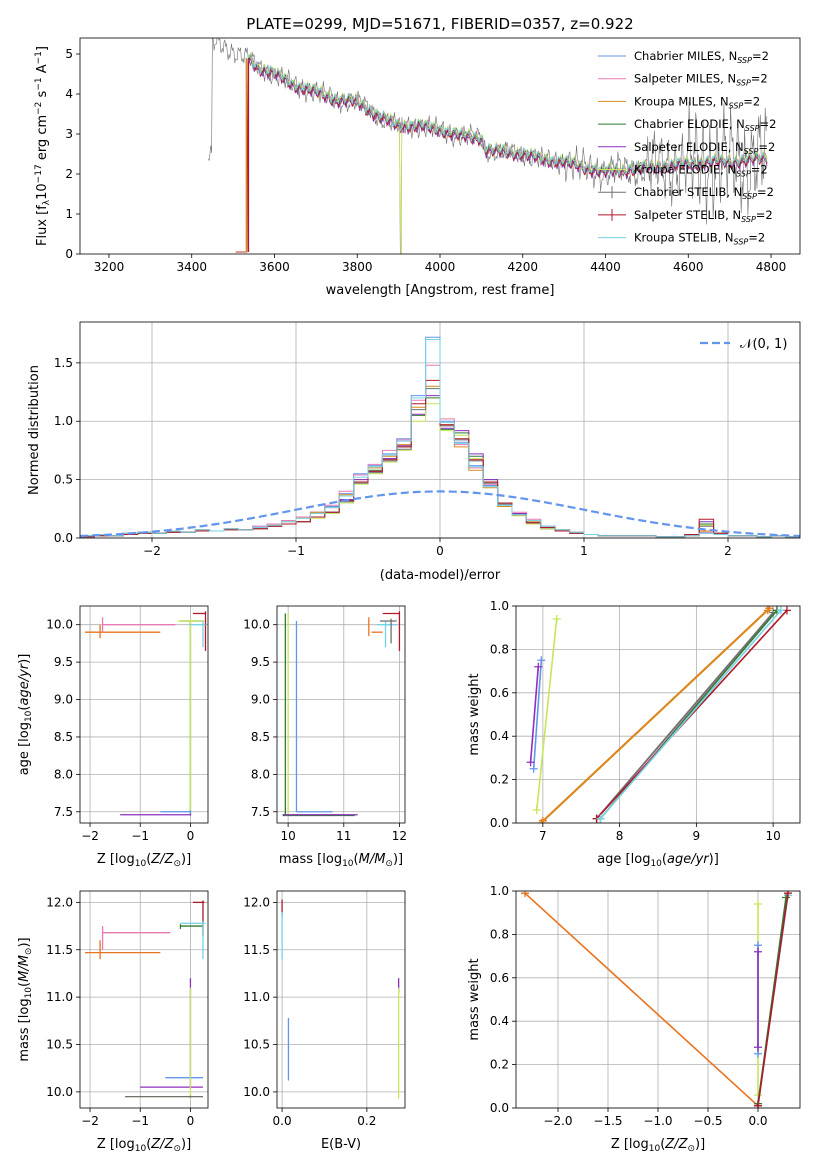  Describe the element at coordinates (688, 267) in the screenshot. I see `x-tick-label: 4600` at that location.